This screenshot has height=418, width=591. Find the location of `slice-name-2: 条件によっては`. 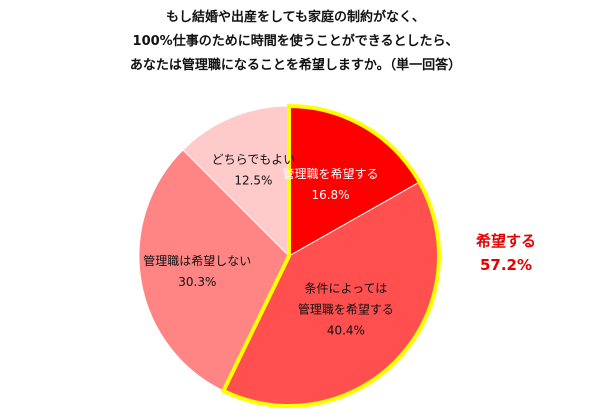

slice-name-2: 条件によっては is located at coordinates (345, 288).